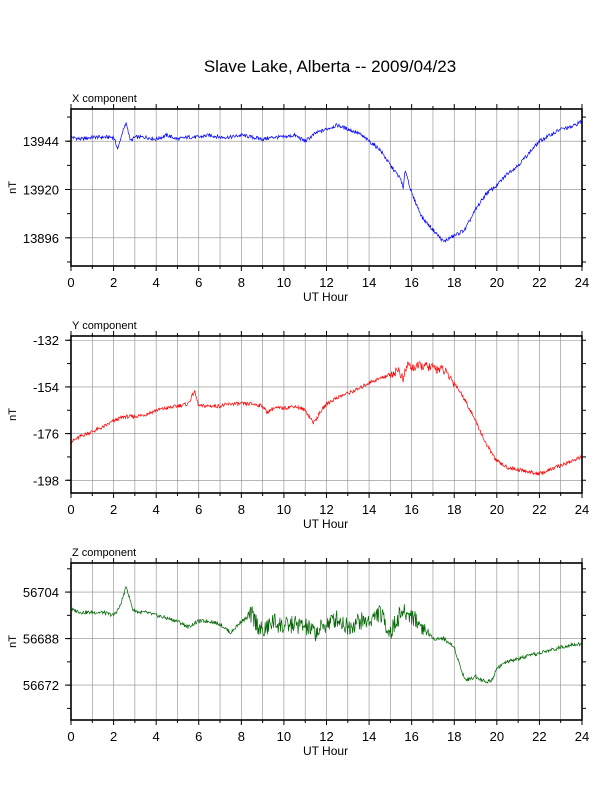 The width and height of the screenshot is (612, 792). What do you see at coordinates (41, 639) in the screenshot?
I see `y-tick-label: 56688` at bounding box center [41, 639].